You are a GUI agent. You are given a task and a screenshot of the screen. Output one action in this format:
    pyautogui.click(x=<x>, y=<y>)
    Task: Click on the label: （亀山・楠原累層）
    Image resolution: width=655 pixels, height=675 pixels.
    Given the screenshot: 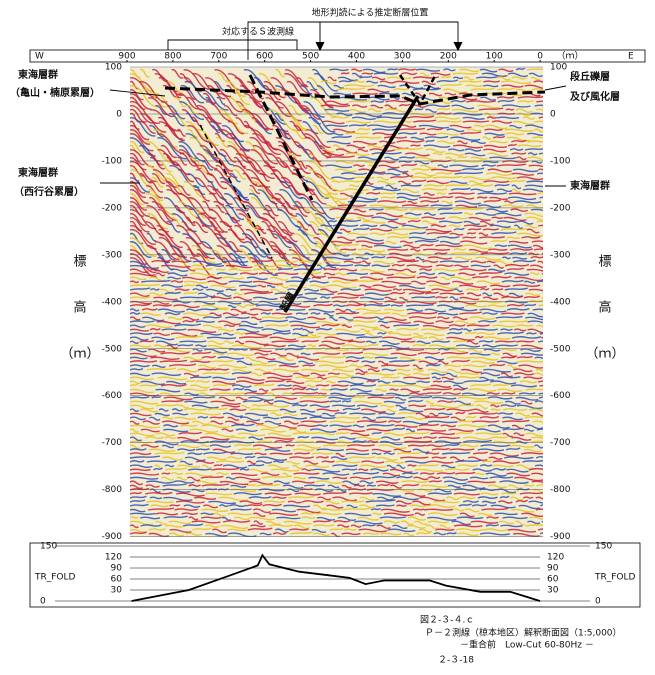 What is the action you would take?
    pyautogui.click(x=55, y=92)
    